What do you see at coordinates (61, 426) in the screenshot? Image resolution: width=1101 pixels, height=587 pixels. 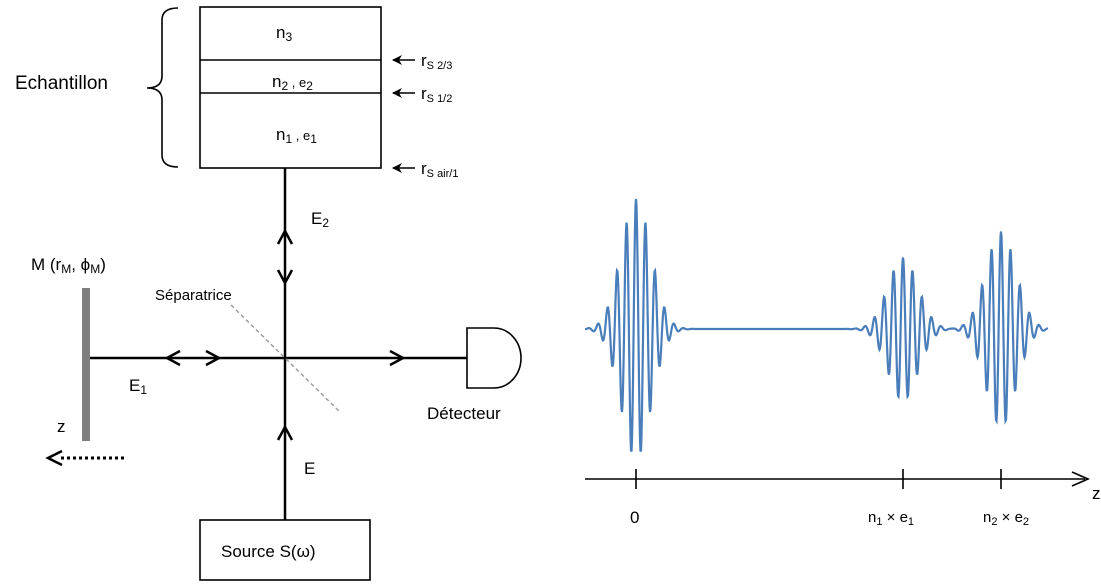 I see `z-left-label: z` at bounding box center [61, 426].